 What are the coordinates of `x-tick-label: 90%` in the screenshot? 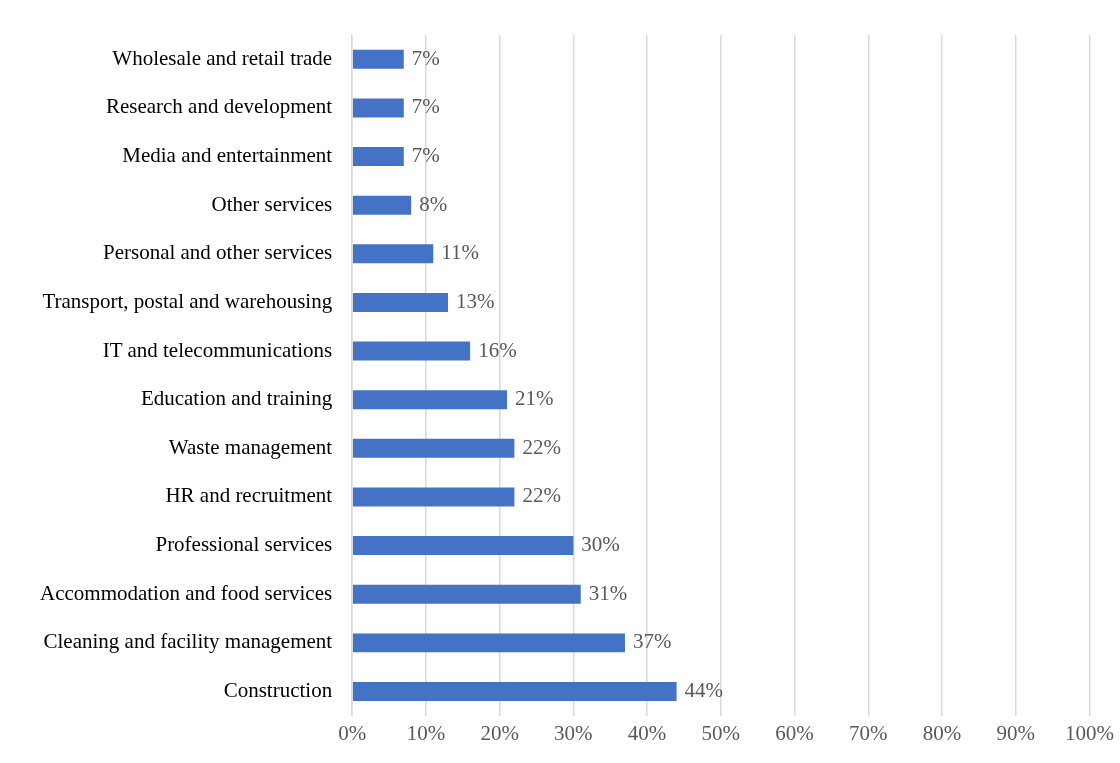 It's located at (1016, 732).